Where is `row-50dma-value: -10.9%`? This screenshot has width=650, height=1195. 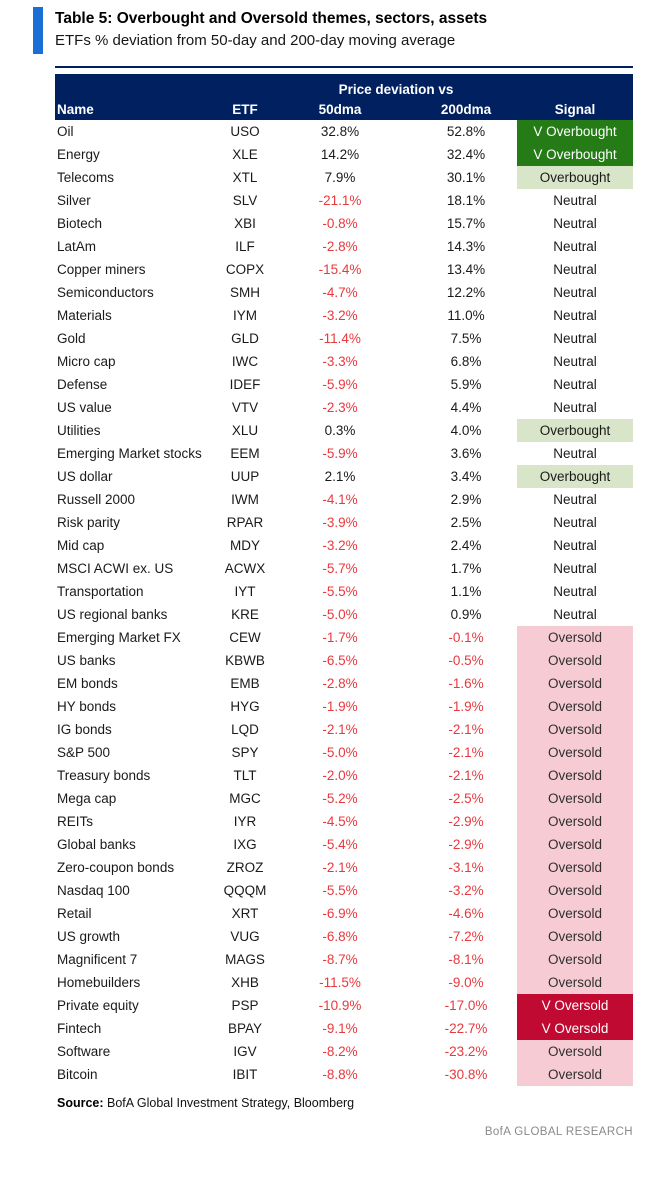
row-50dma-value: -10.9% is located at coordinates (340, 1005).